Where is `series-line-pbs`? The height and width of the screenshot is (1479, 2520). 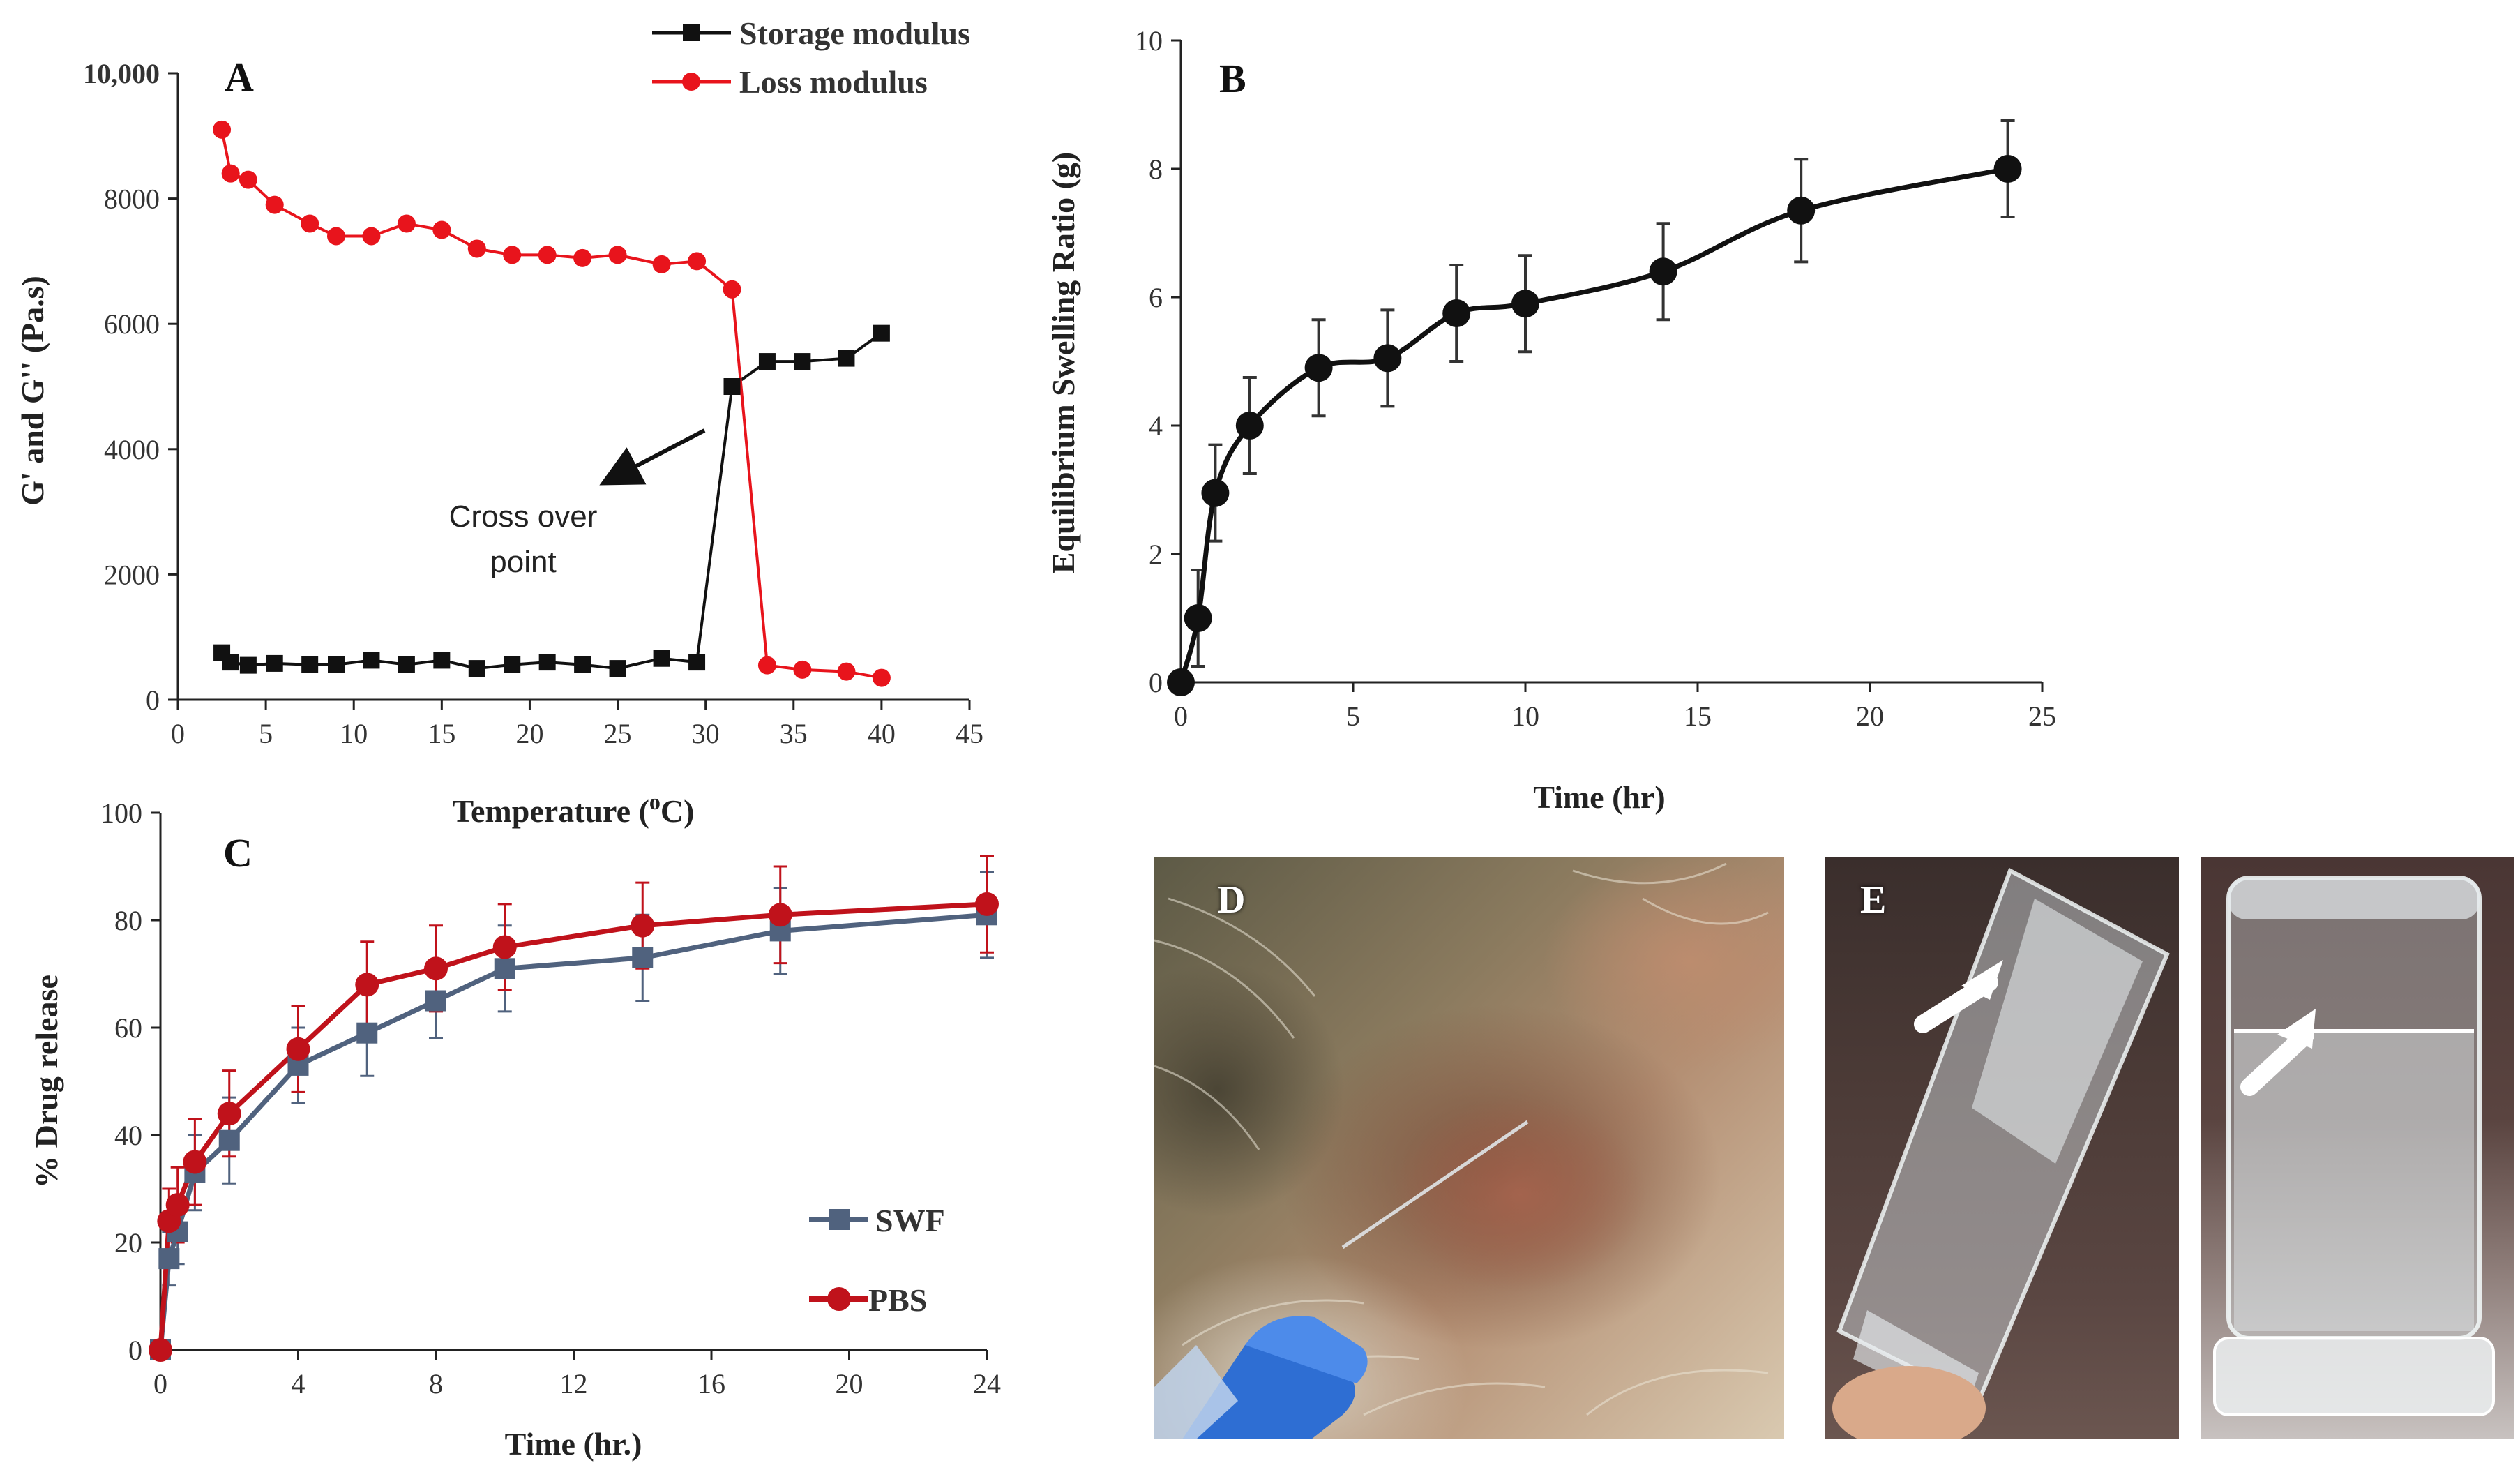
series-line-pbs is located at coordinates (573, 1126).